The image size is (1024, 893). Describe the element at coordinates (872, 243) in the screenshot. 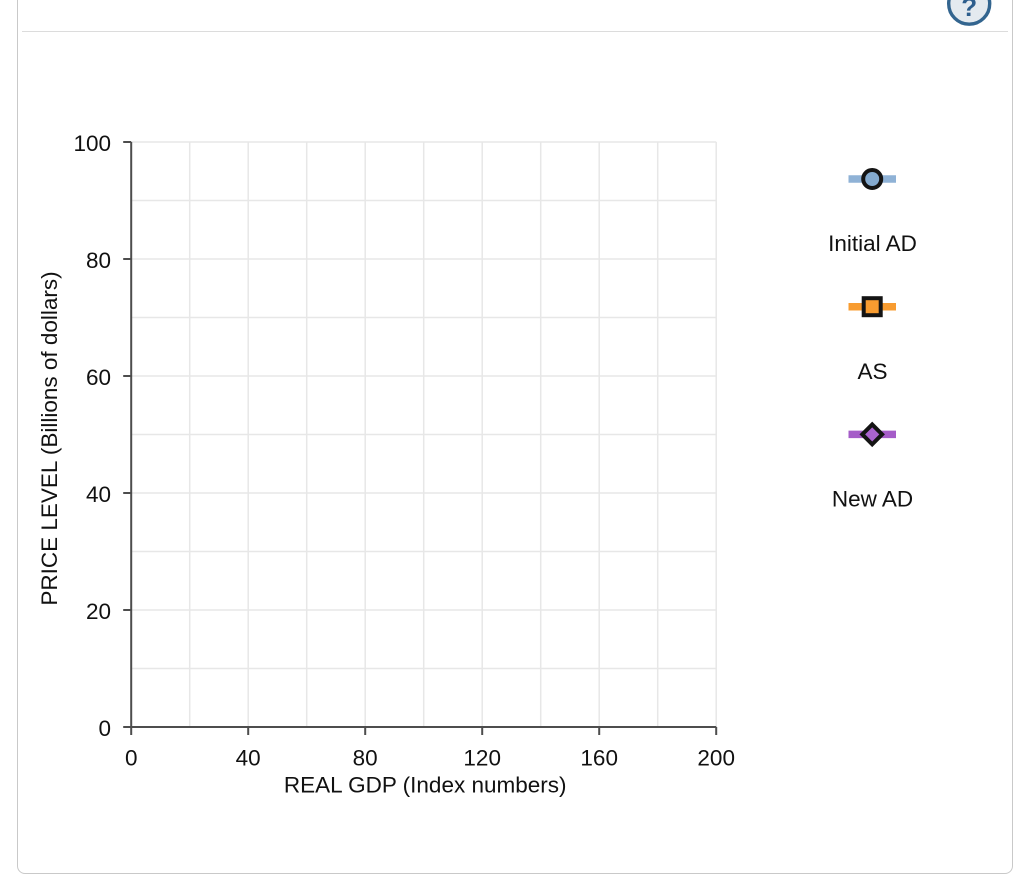

I see `svg-text: Initial AD` at that location.